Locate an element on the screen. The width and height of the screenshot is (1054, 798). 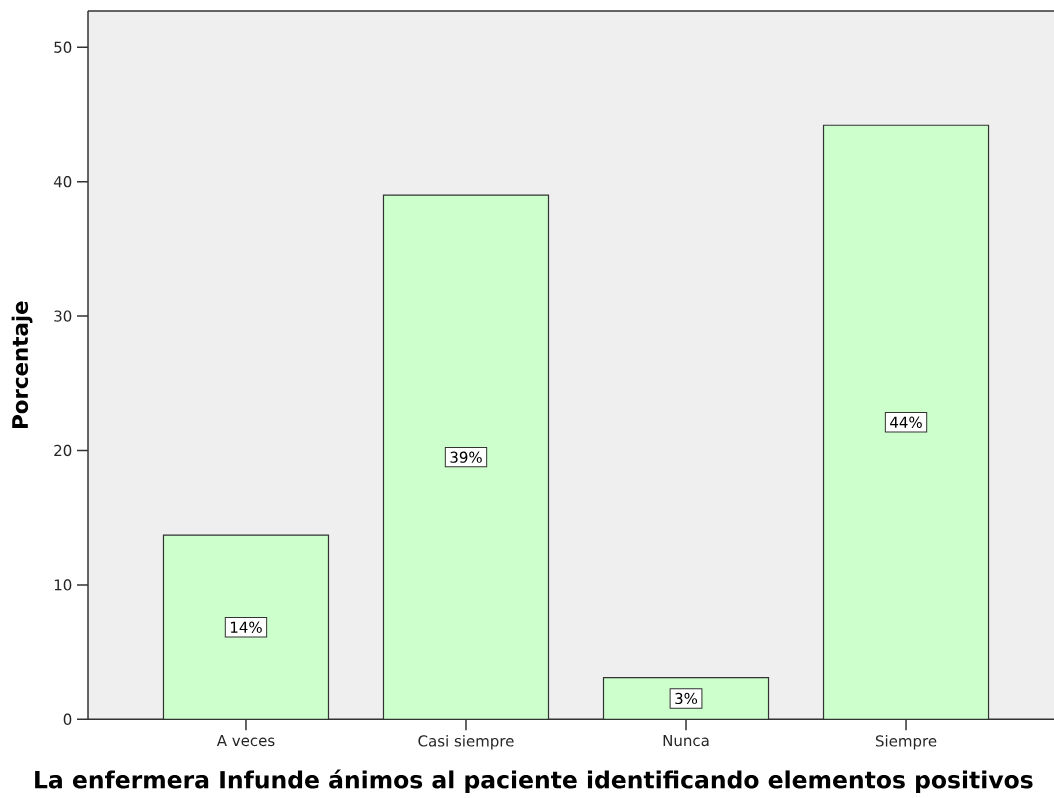
x-tick-label: Nunca is located at coordinates (686, 741).